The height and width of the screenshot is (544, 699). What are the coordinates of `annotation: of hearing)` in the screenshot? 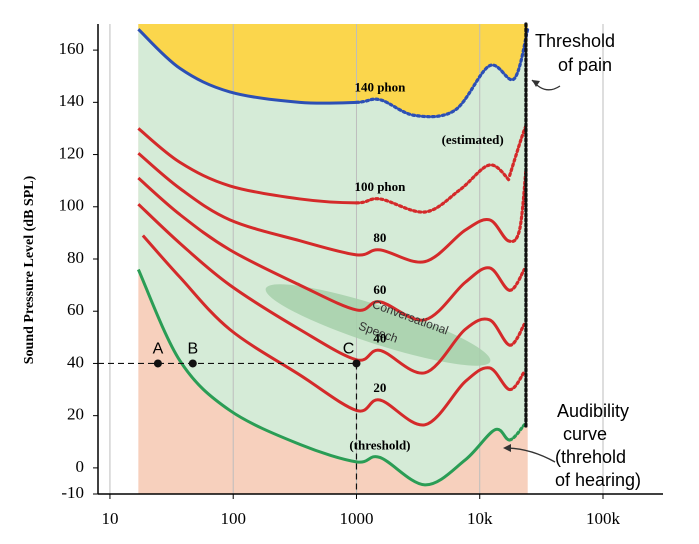 It's located at (598, 480).